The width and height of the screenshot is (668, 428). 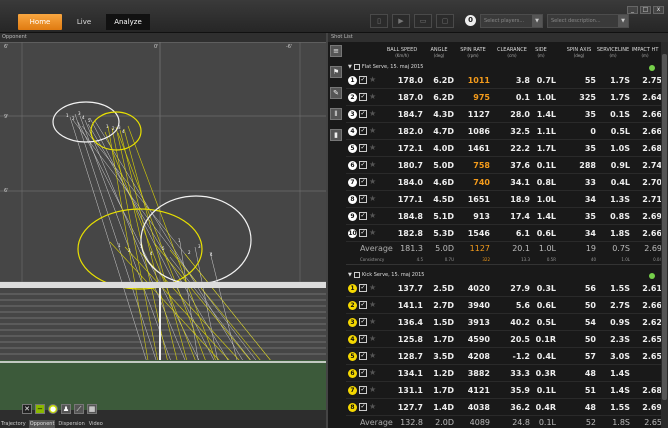 What do you see at coordinates (40, 409) in the screenshot?
I see `minus-icon: −` at bounding box center [40, 409].